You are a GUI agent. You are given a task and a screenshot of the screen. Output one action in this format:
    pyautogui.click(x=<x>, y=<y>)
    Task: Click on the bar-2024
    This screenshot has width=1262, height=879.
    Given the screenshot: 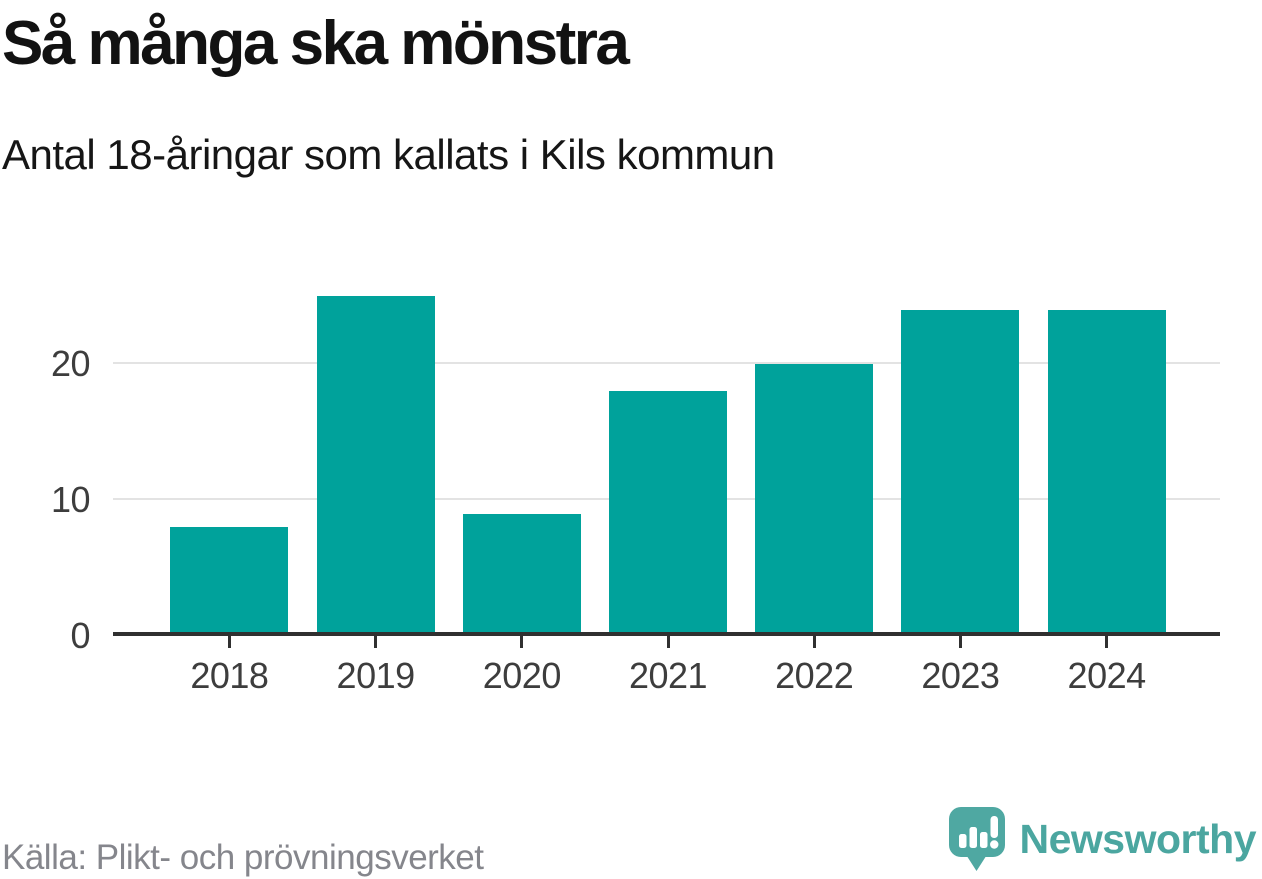 What is the action you would take?
    pyautogui.click(x=1106, y=472)
    